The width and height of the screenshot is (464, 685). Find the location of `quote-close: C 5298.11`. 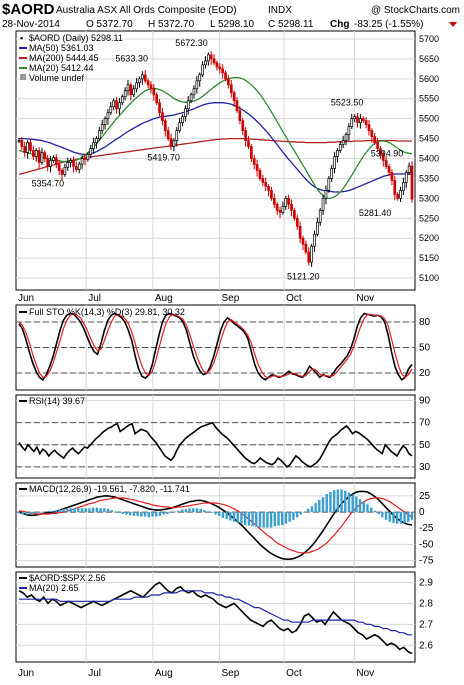

quote-close: C 5298.11 is located at coordinates (291, 24).